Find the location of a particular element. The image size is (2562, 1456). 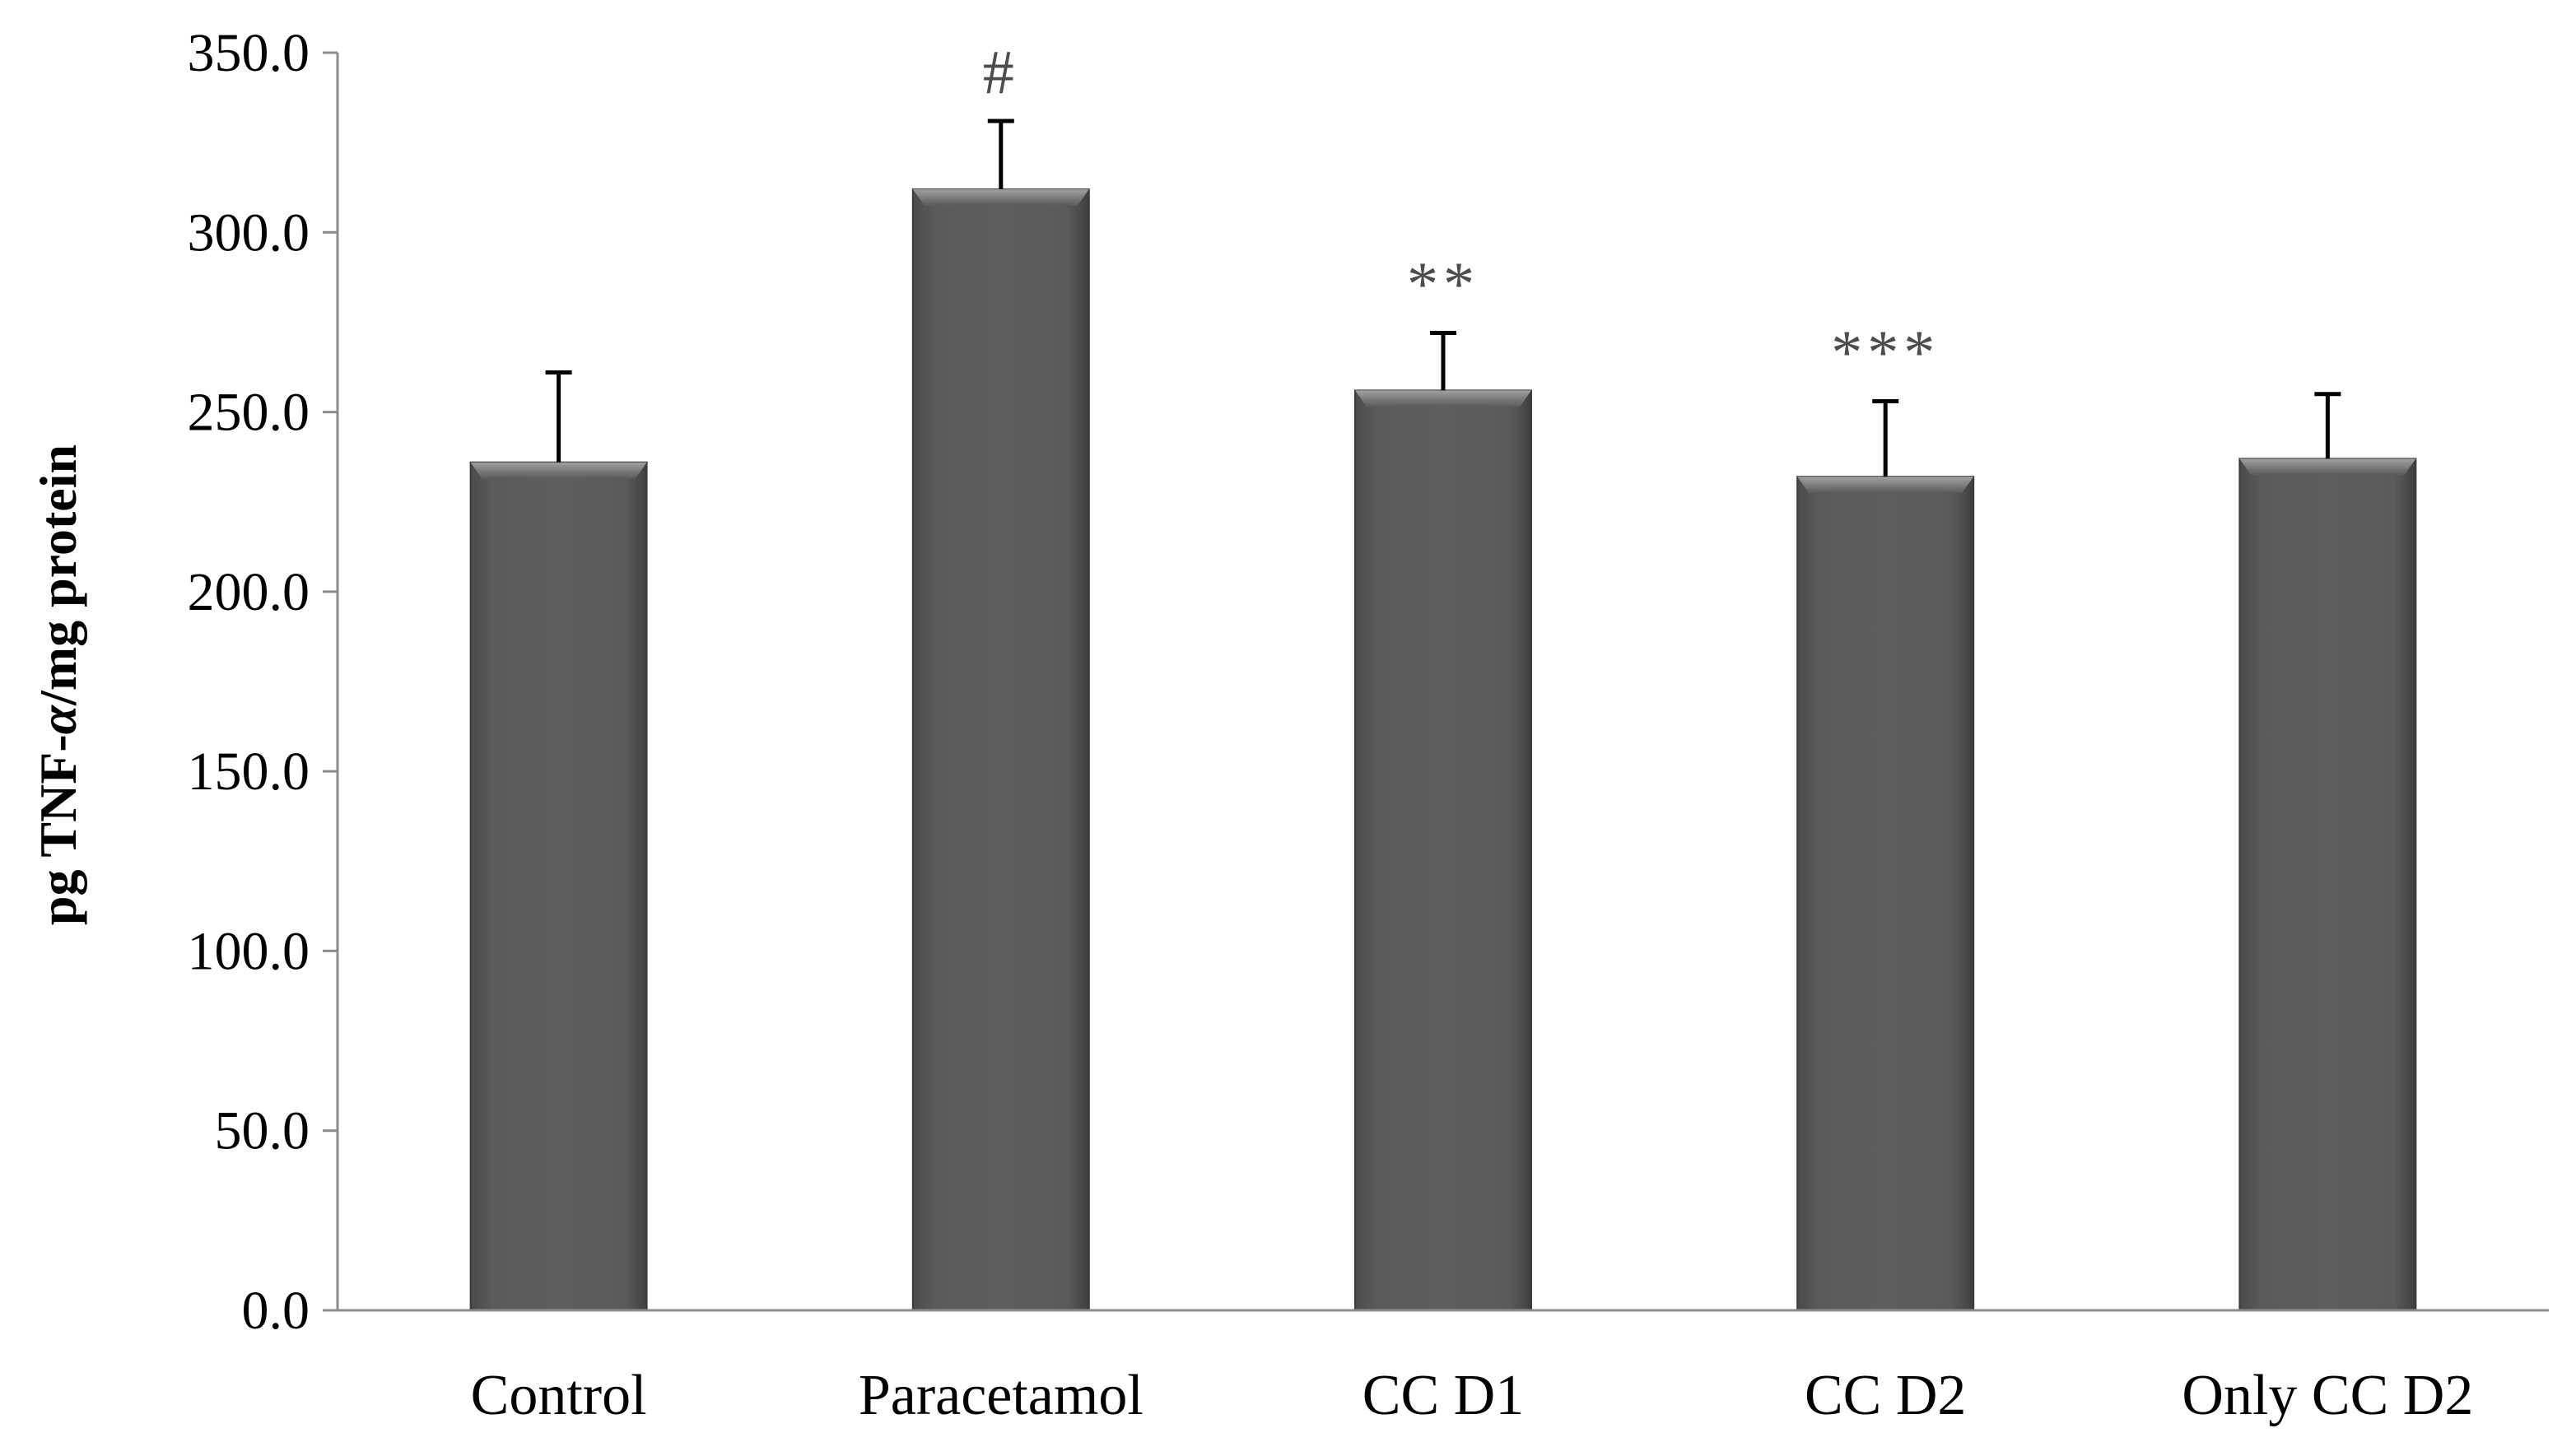

significance-mark: *** is located at coordinates (1885, 352).